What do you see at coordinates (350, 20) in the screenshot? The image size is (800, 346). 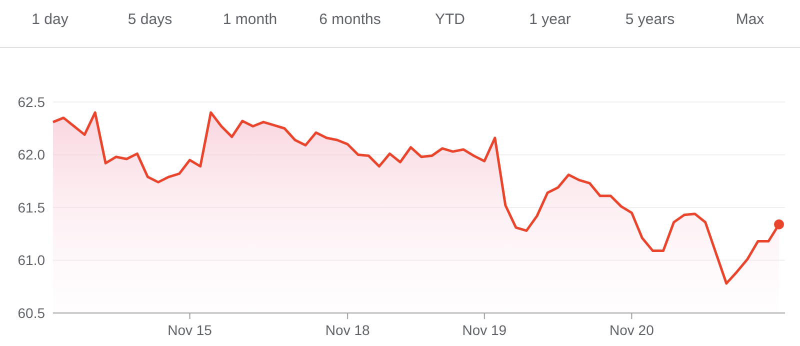 I see `text: 6 months` at bounding box center [350, 20].